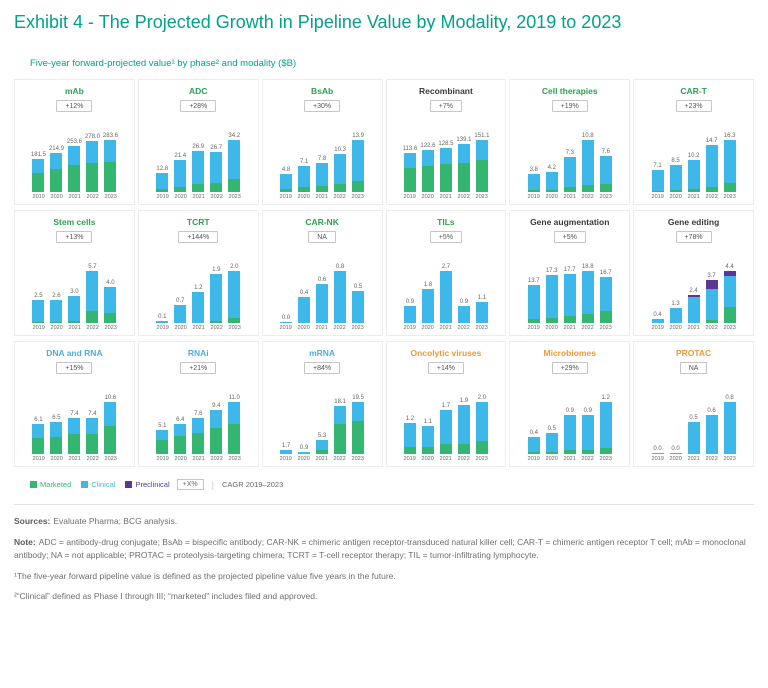 This screenshot has width=768, height=688. What do you see at coordinates (340, 430) in the screenshot?
I see `bar-column: 18.1 2022` at bounding box center [340, 430].